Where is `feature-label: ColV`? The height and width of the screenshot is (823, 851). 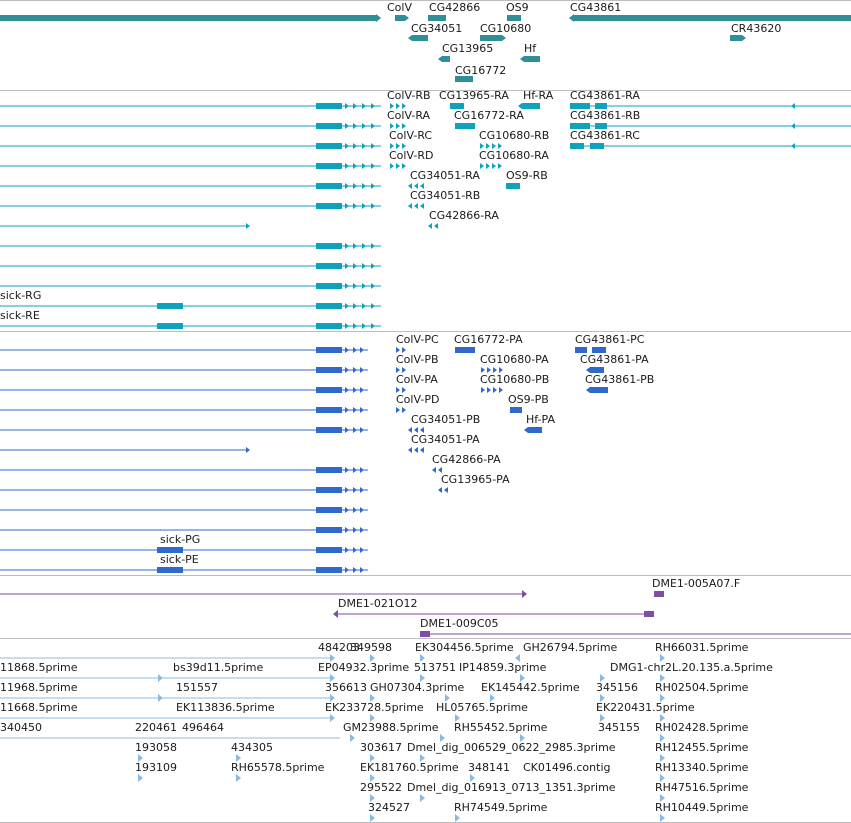 feature-label: ColV is located at coordinates (399, 7).